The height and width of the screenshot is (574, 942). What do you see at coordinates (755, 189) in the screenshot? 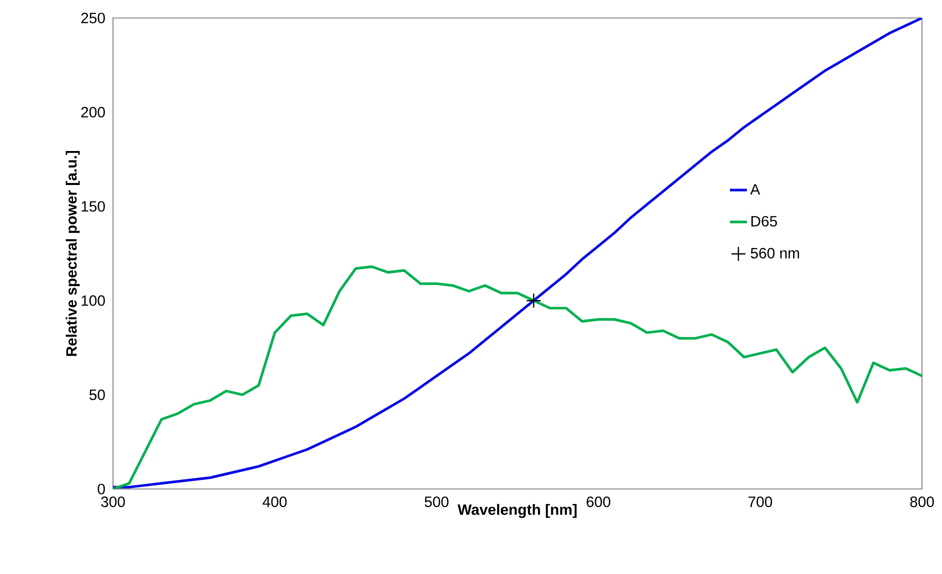
I see `legend-label: A` at bounding box center [755, 189].